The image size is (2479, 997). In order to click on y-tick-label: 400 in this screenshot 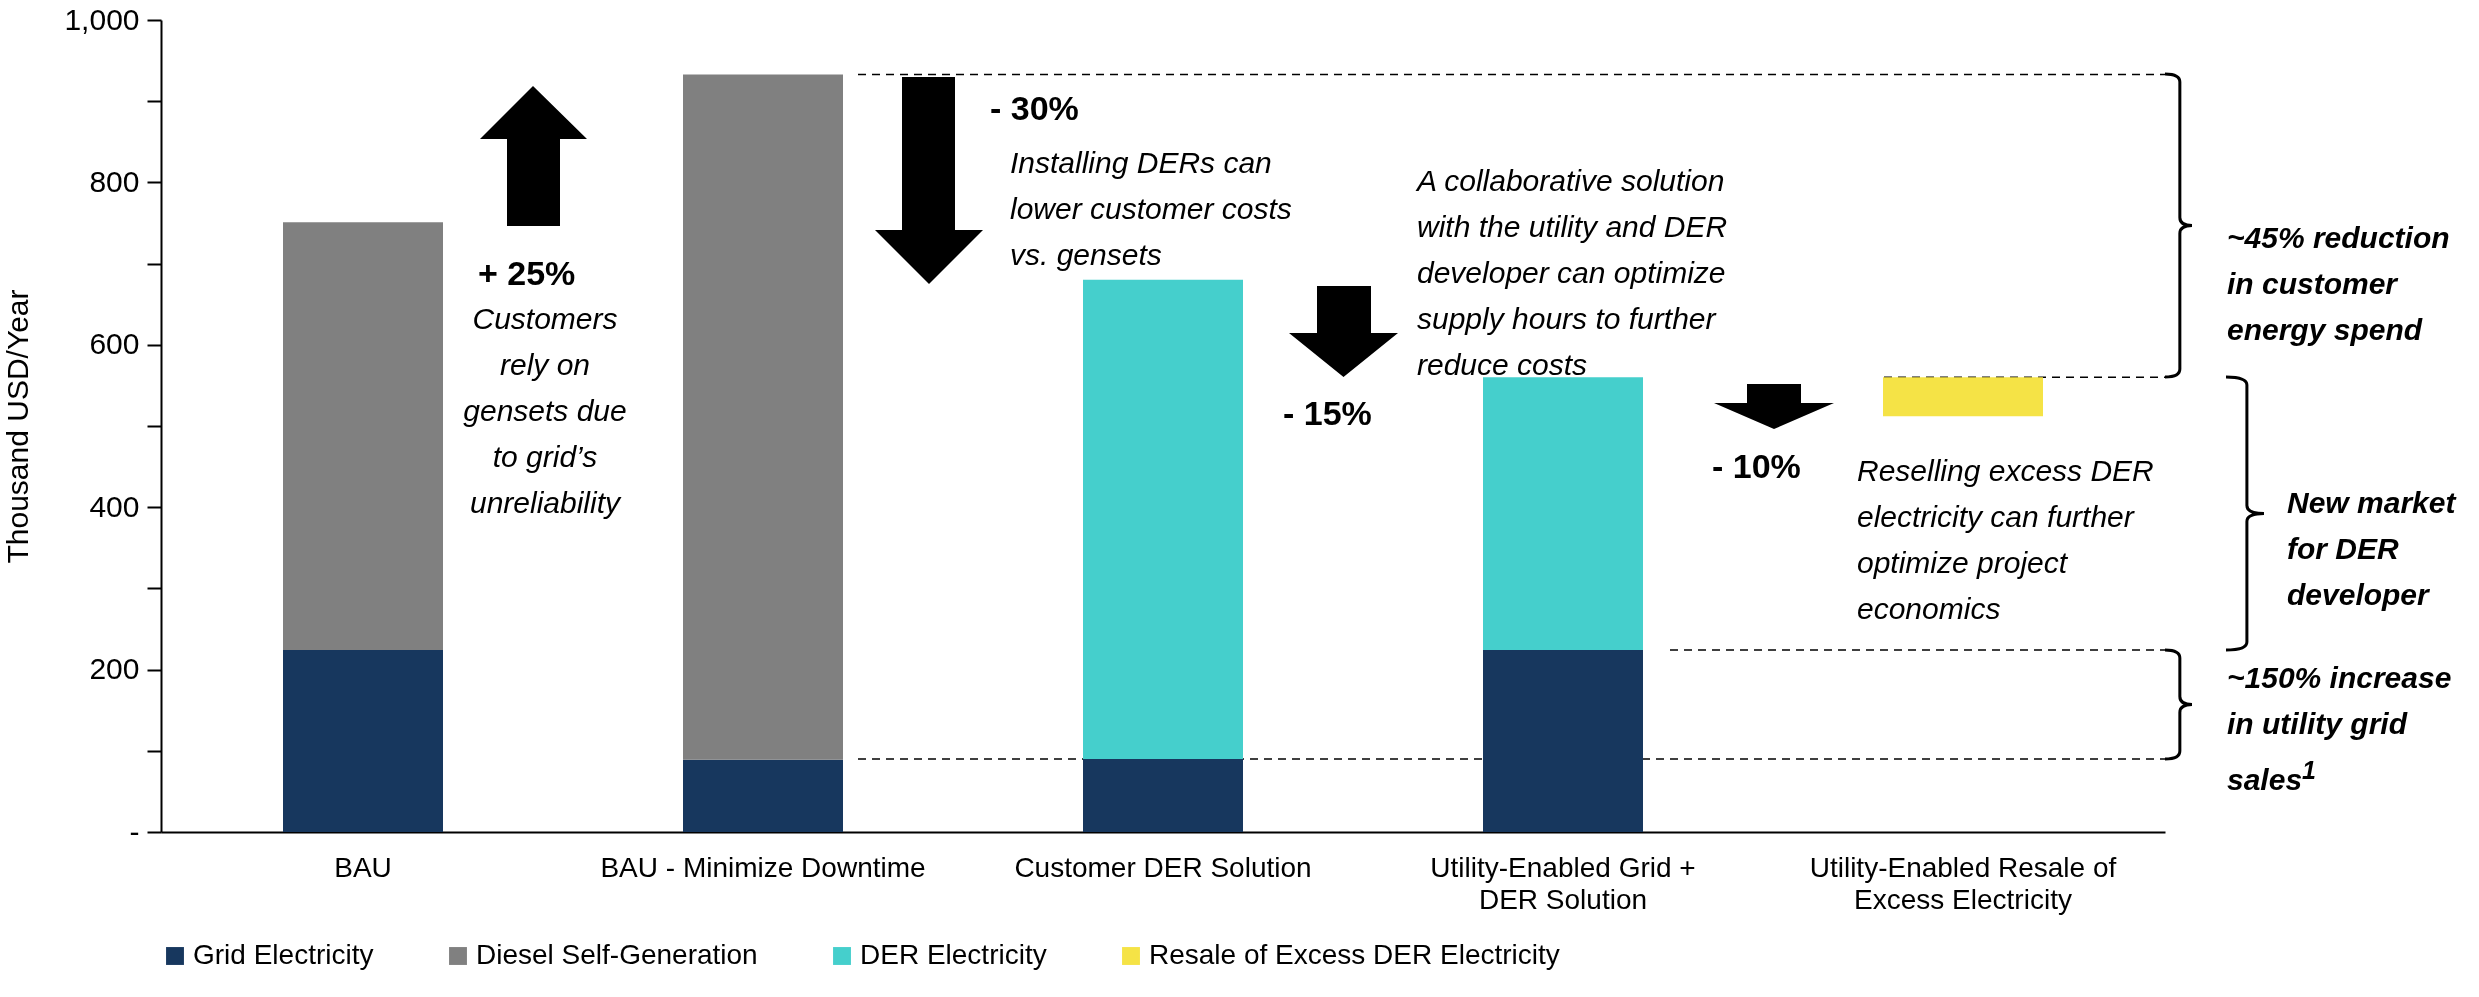, I will do `click(114, 506)`.